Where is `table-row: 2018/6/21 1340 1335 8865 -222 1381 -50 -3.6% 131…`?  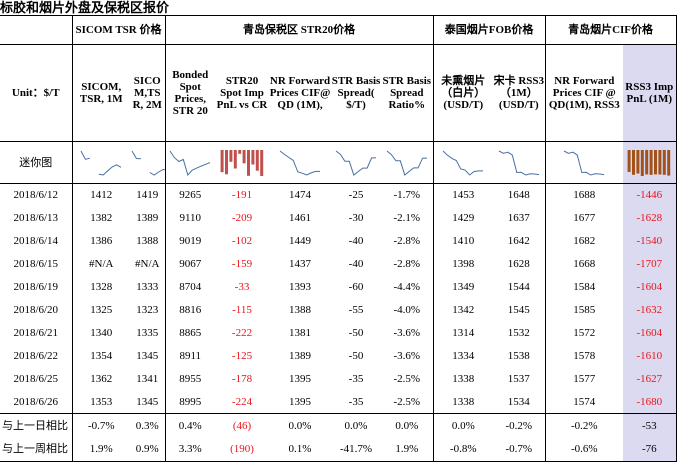 table-row: 2018/6/21 1340 1335 8865 -222 1381 -50 -3.6% 131… is located at coordinates (338, 333).